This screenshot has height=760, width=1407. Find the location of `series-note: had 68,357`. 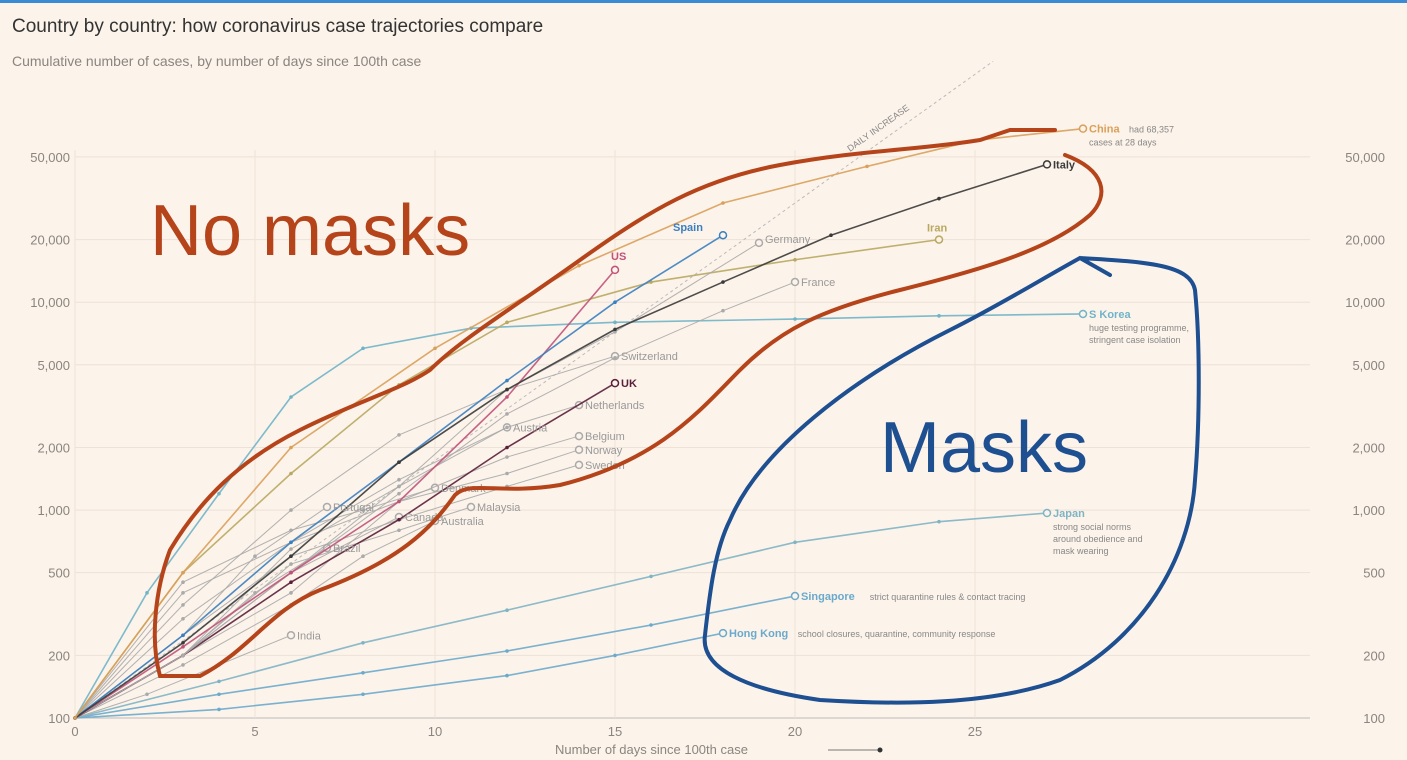

series-note: had 68,357 is located at coordinates (1151, 130).